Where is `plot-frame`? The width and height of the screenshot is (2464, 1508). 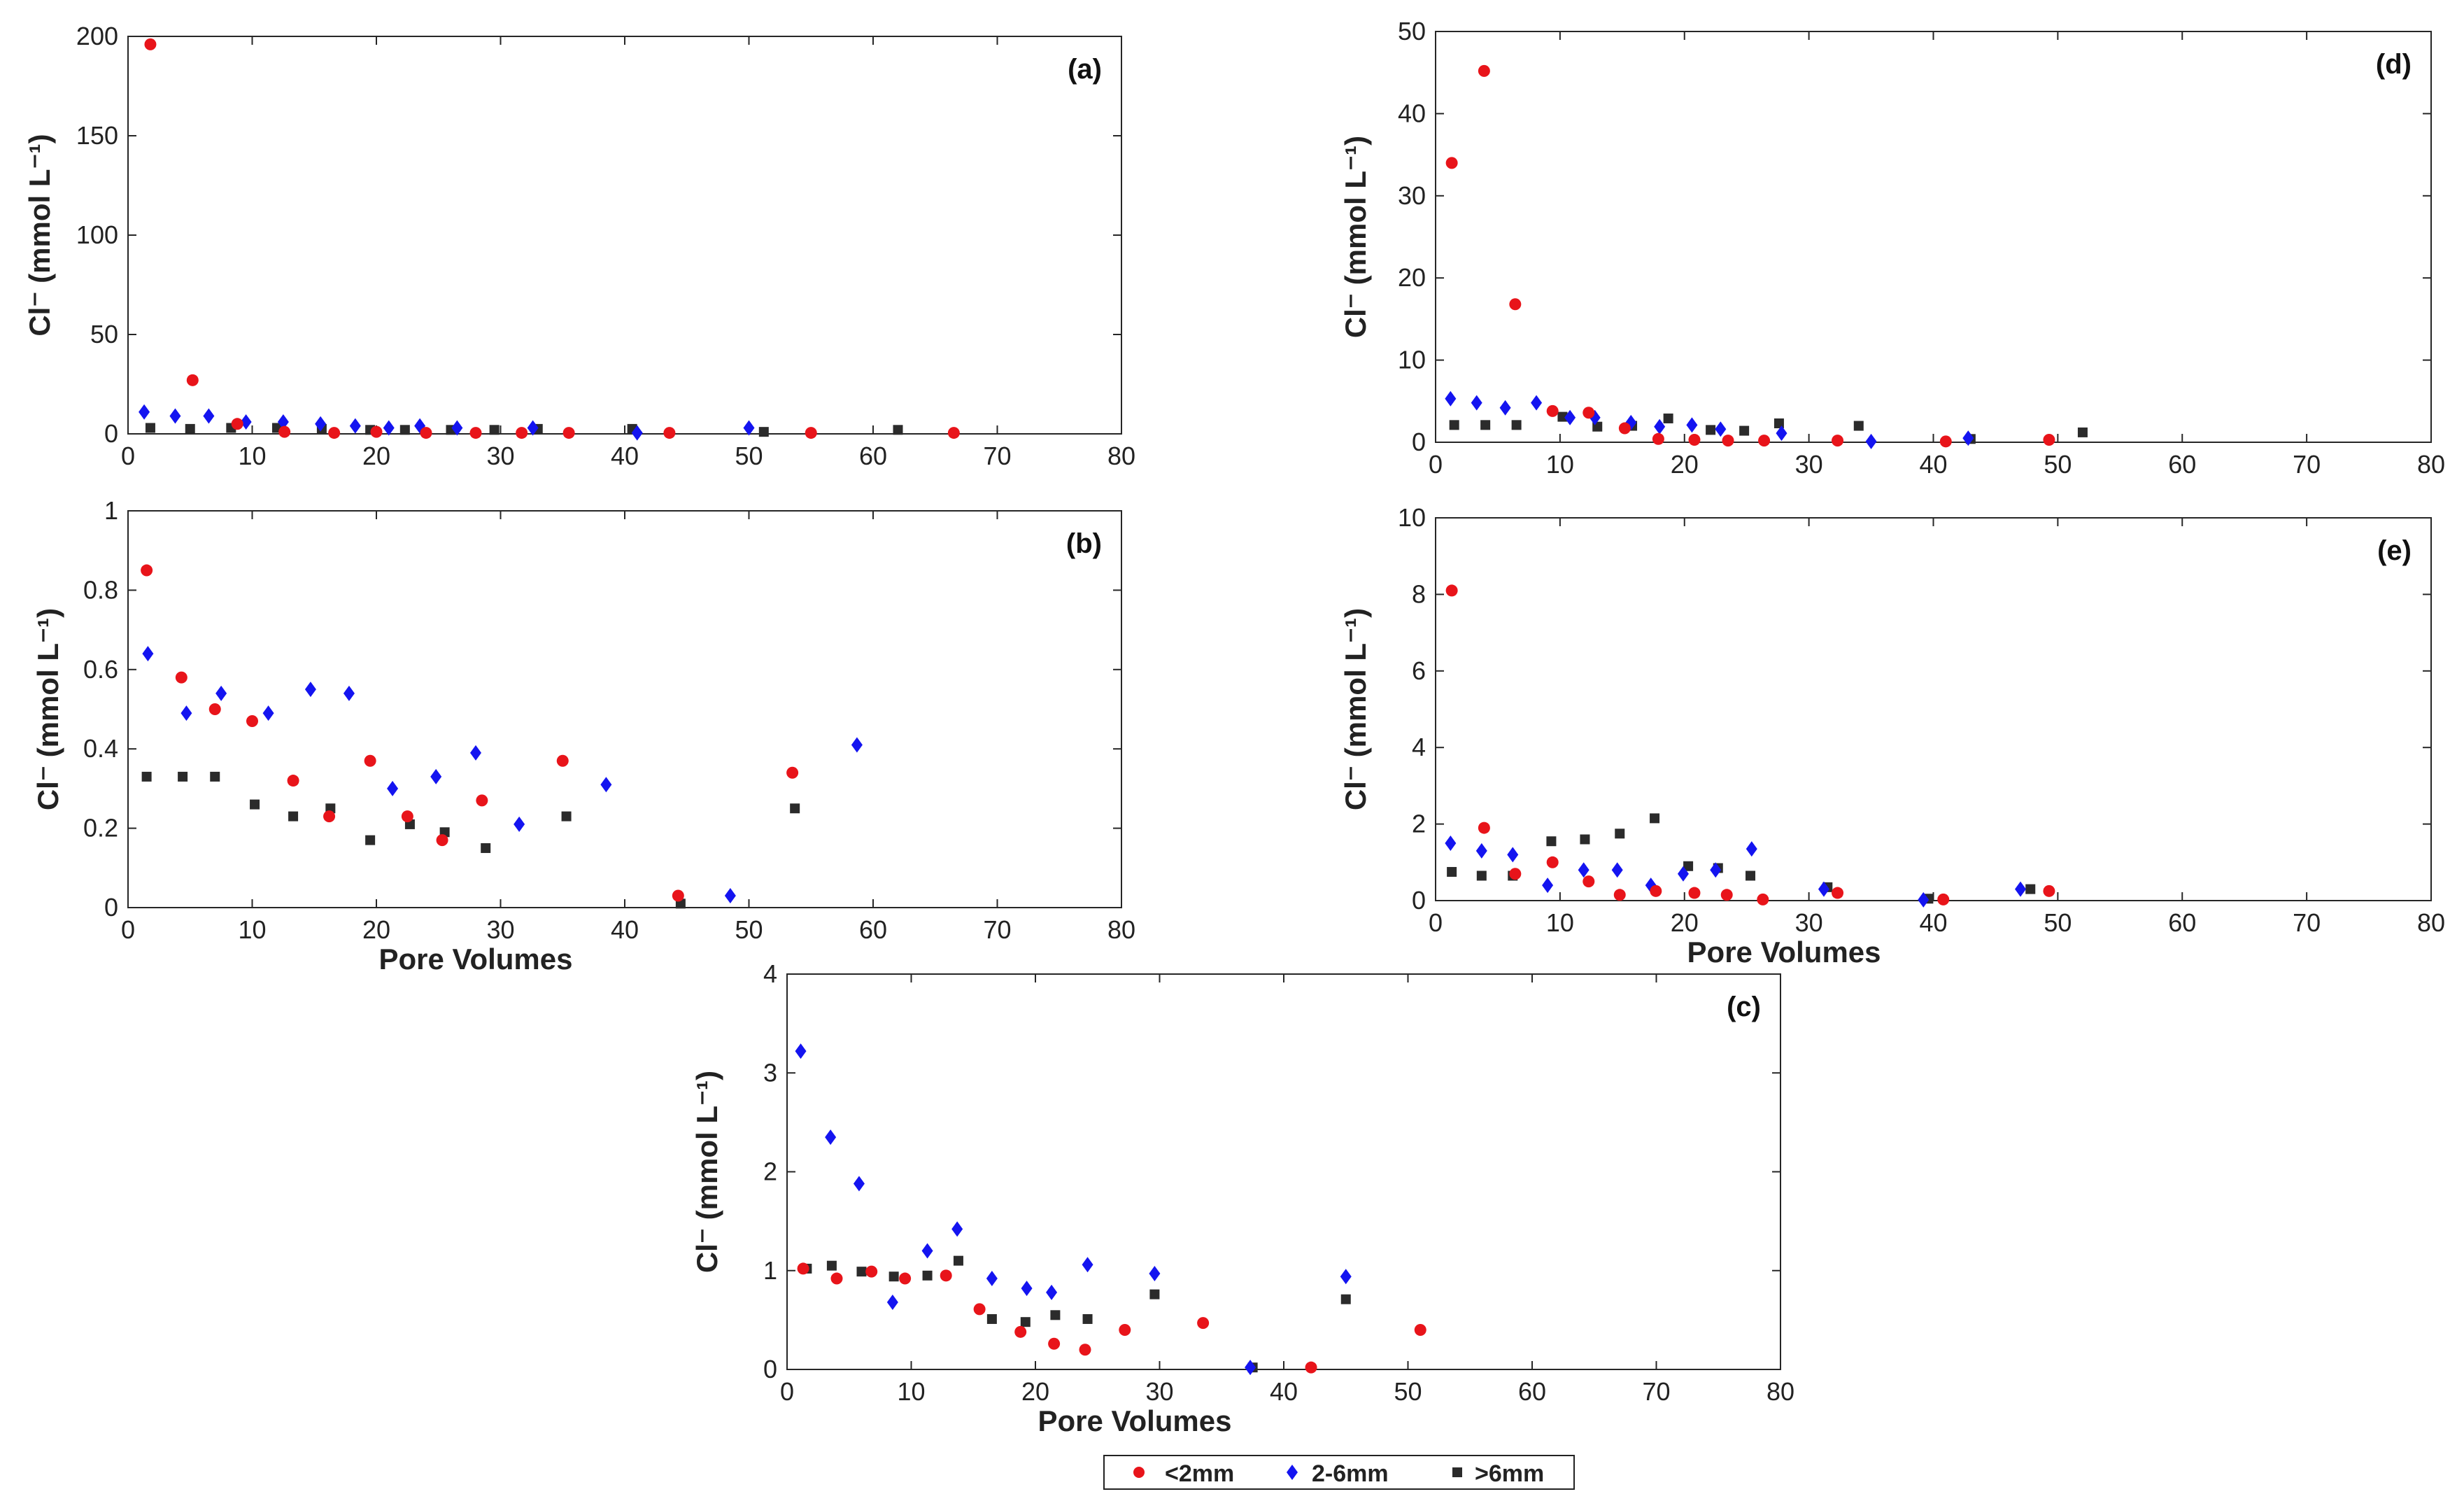
plot-frame is located at coordinates (1283, 1171).